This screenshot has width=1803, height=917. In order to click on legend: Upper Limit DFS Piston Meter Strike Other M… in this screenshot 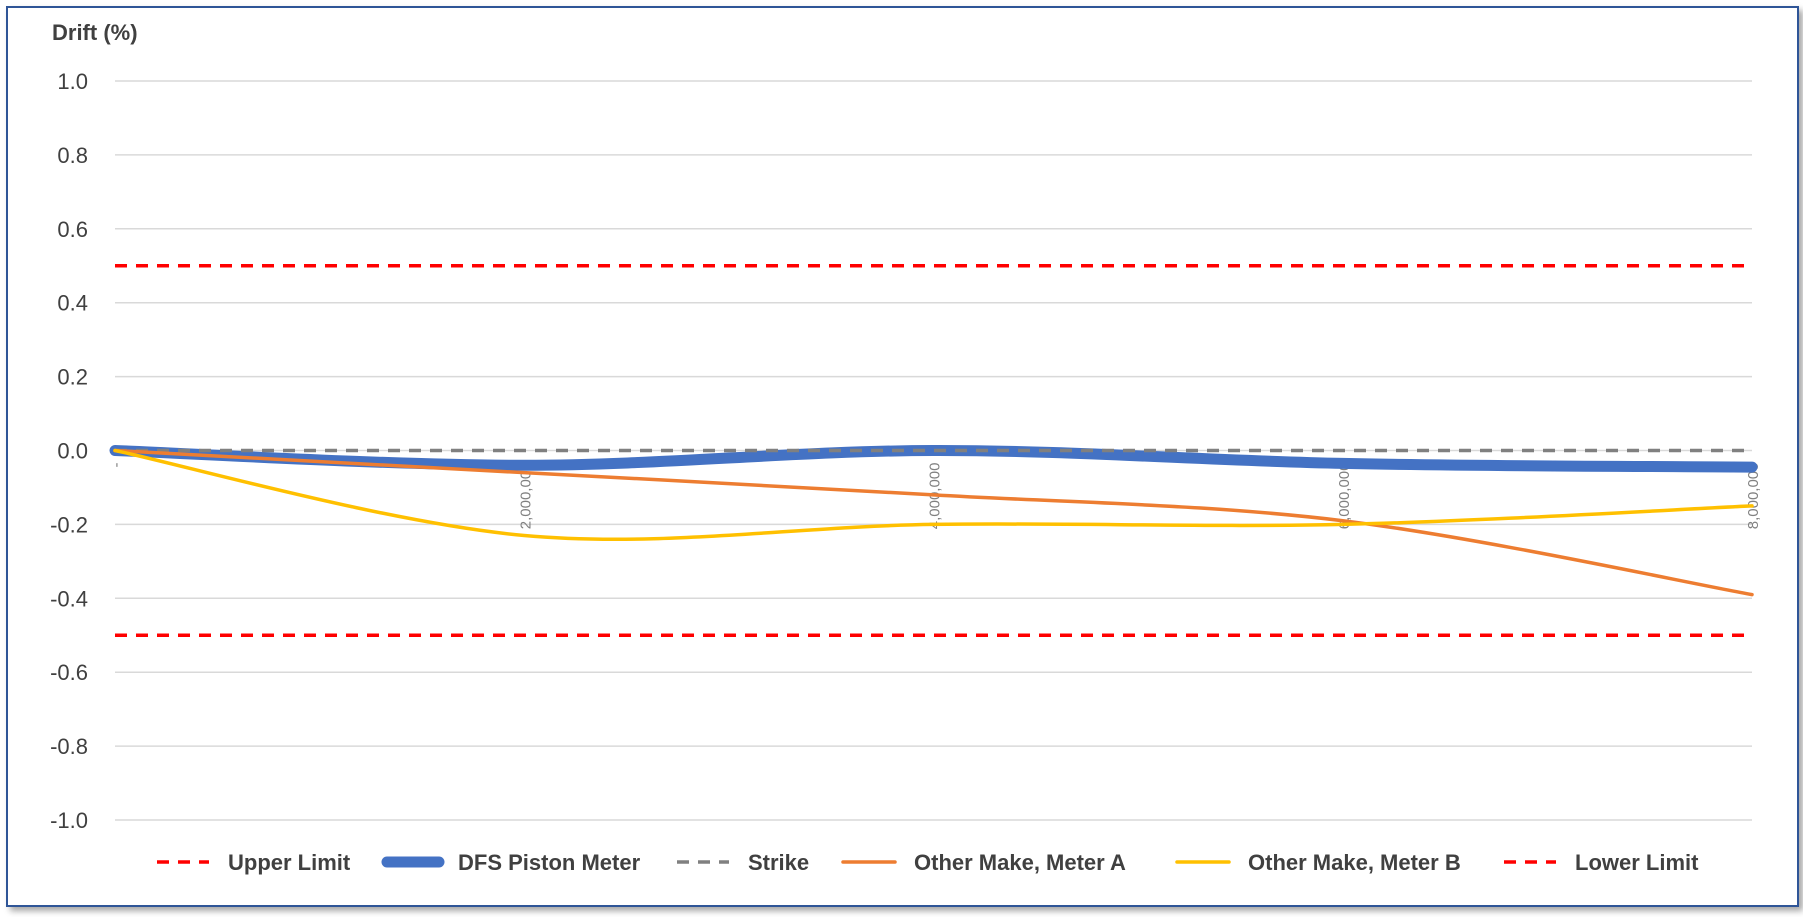, I will do `click(928, 862)`.